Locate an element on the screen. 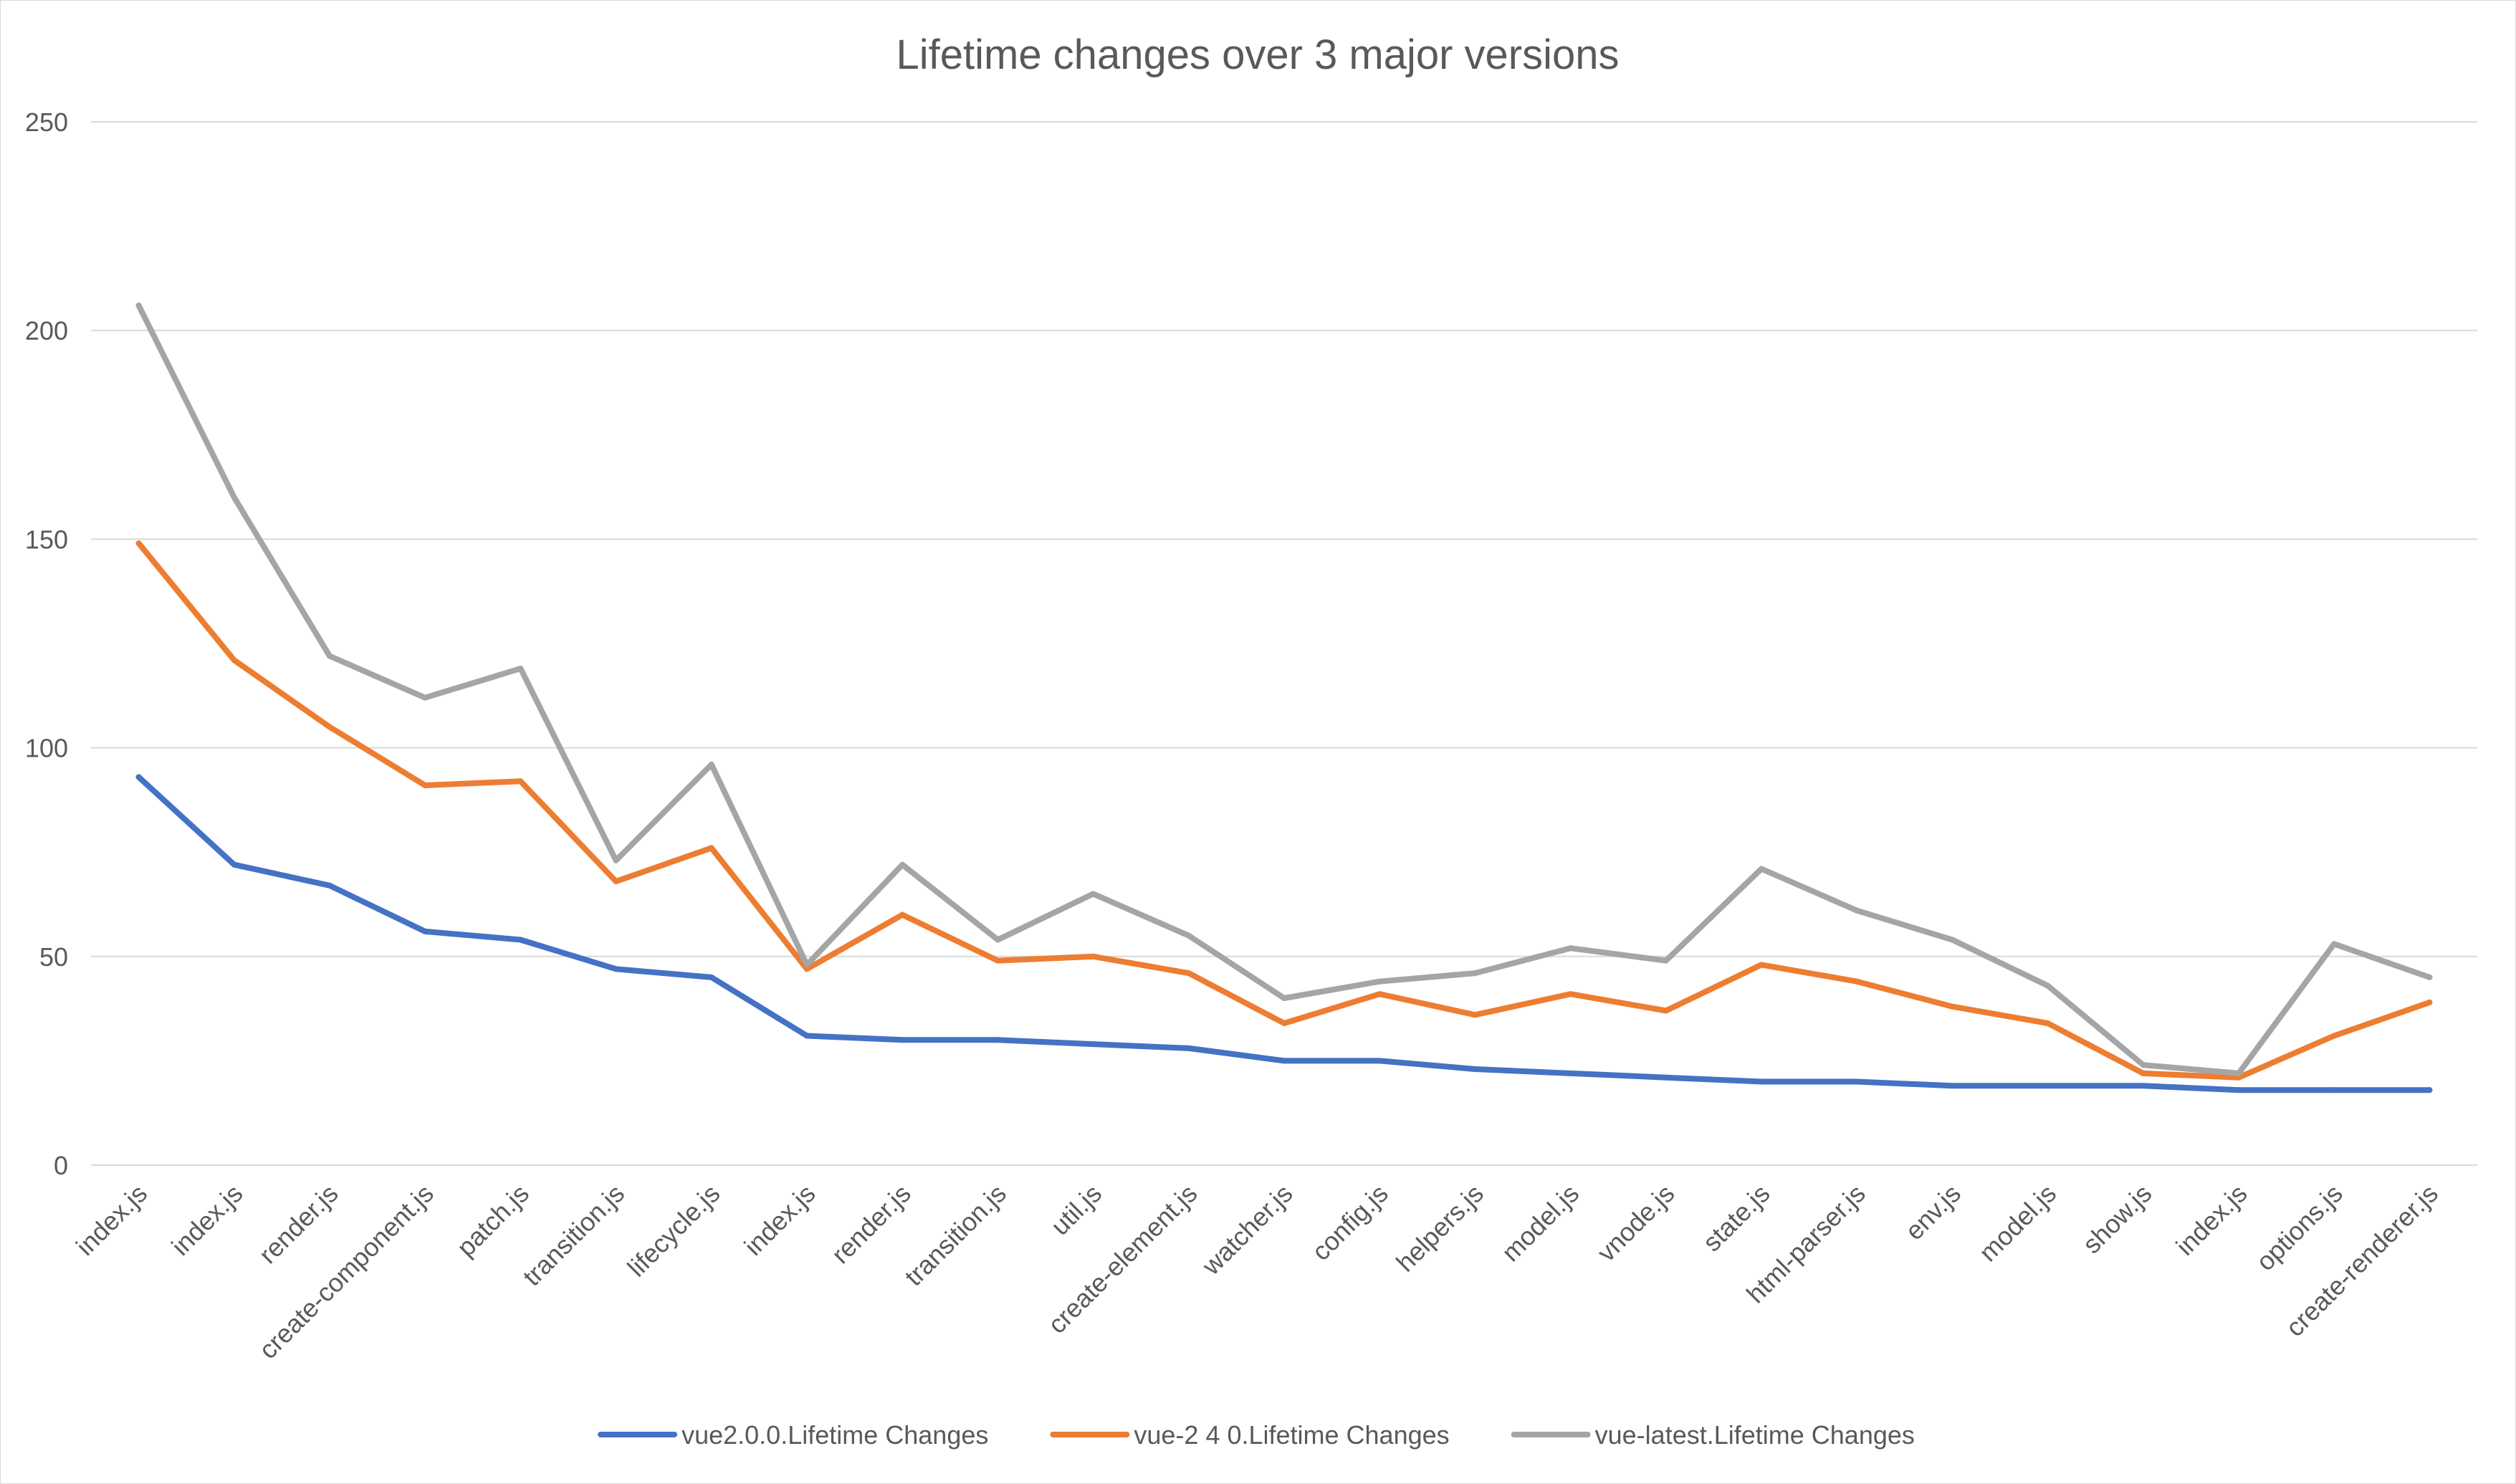  x-tick-label: helpers.js is located at coordinates (1439, 1228).